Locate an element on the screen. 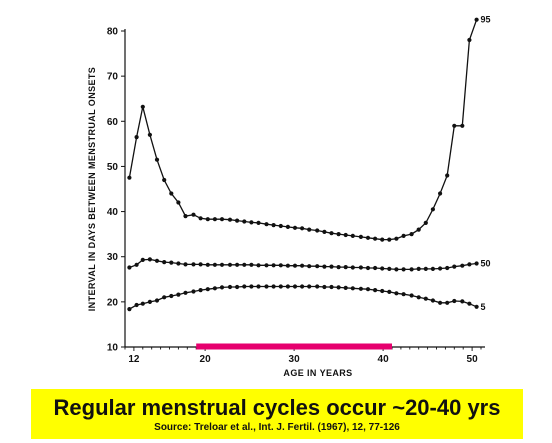  series-label: 95 is located at coordinates (486, 20).